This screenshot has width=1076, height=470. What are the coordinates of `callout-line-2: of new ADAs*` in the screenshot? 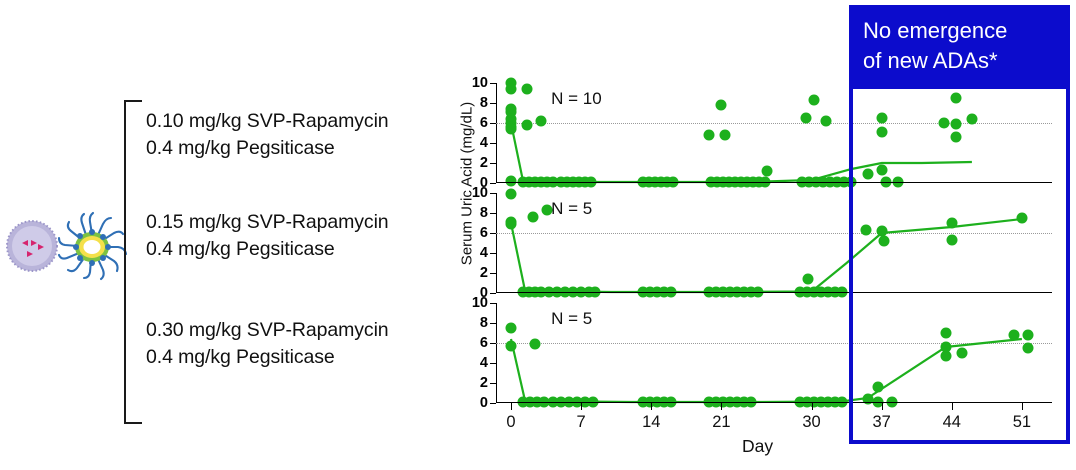 It's located at (930, 60).